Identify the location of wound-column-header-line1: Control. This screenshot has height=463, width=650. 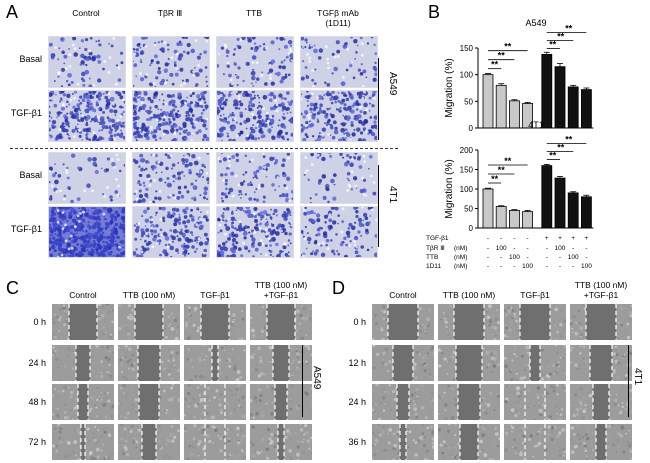
(403, 295).